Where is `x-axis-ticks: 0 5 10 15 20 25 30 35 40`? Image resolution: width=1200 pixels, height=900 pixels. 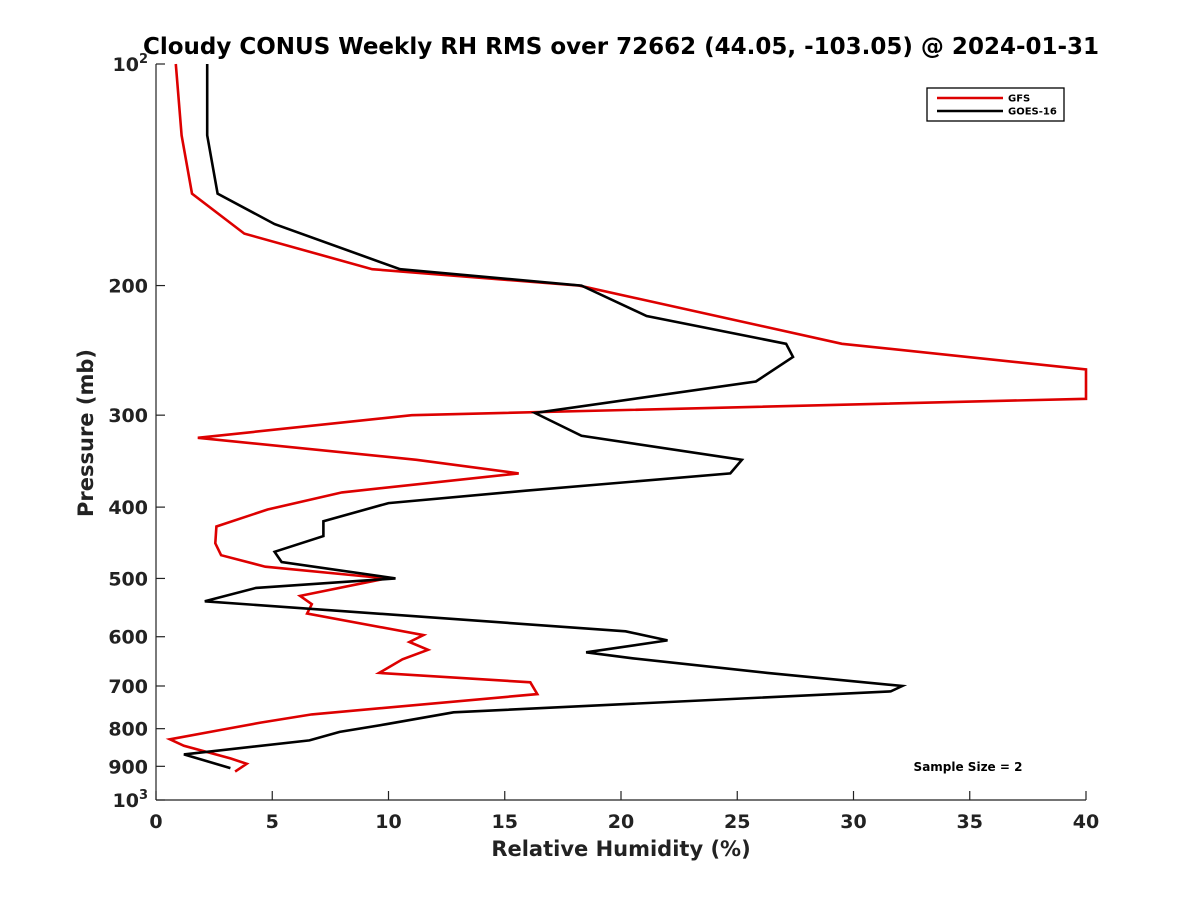 x-axis-ticks: 0 5 10 15 20 25 30 35 40 is located at coordinates (624, 812).